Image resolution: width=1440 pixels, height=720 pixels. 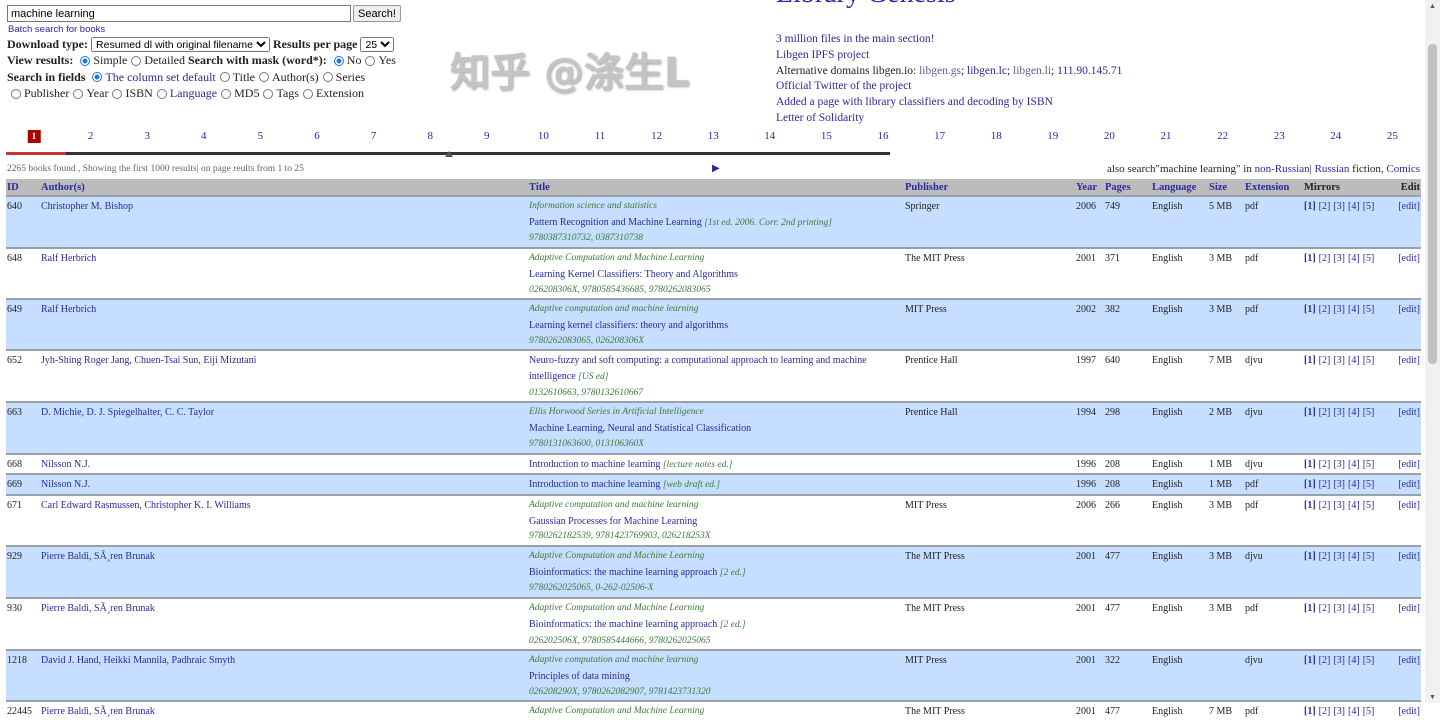 What do you see at coordinates (87, 206) in the screenshot?
I see `author-link: Christopher M. Bishop` at bounding box center [87, 206].